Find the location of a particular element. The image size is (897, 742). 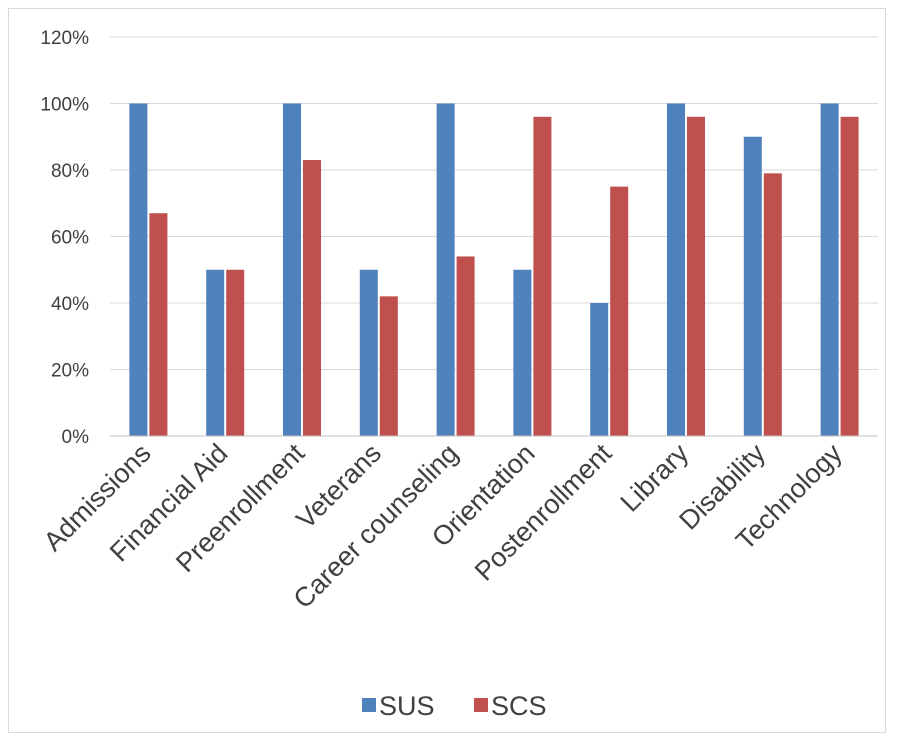

bar-scs-postenrollment is located at coordinates (619, 311).